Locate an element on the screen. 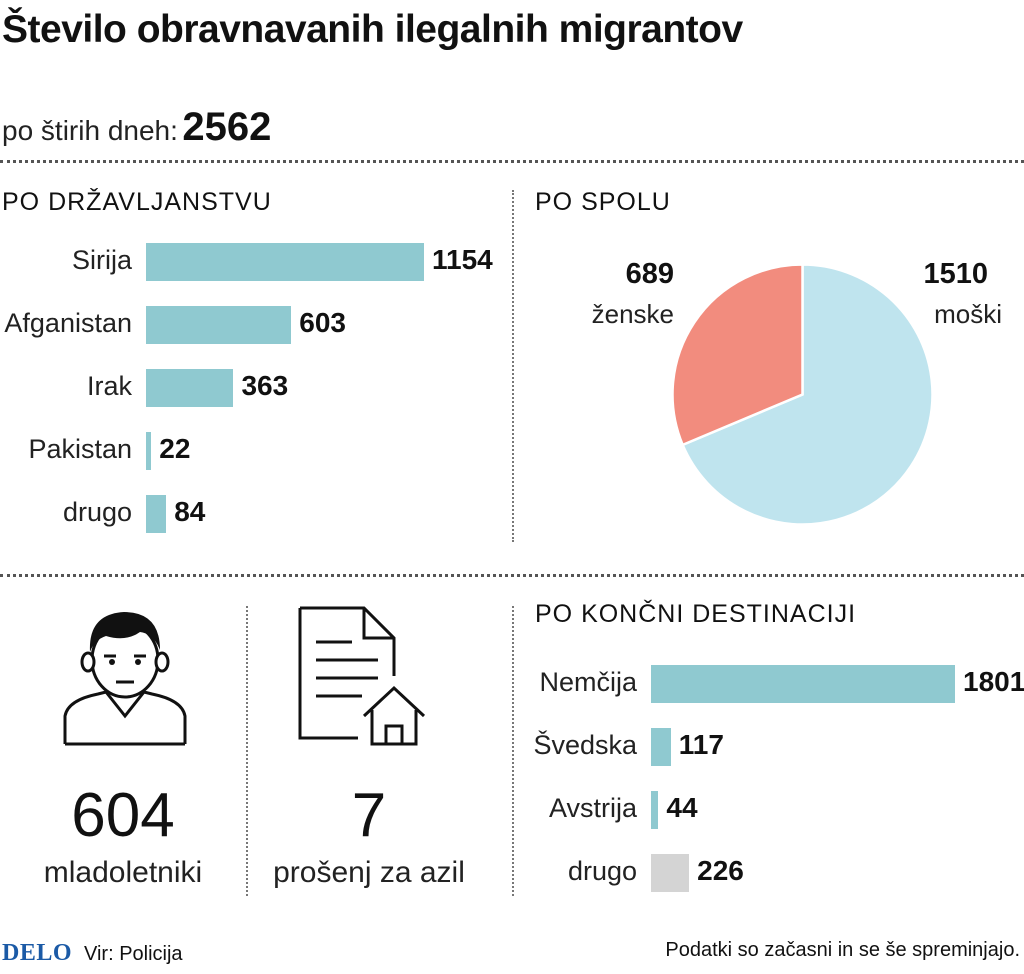 The height and width of the screenshot is (974, 1024). page-title: Število obravnavanih ilegalnih migrantov is located at coordinates (372, 29).